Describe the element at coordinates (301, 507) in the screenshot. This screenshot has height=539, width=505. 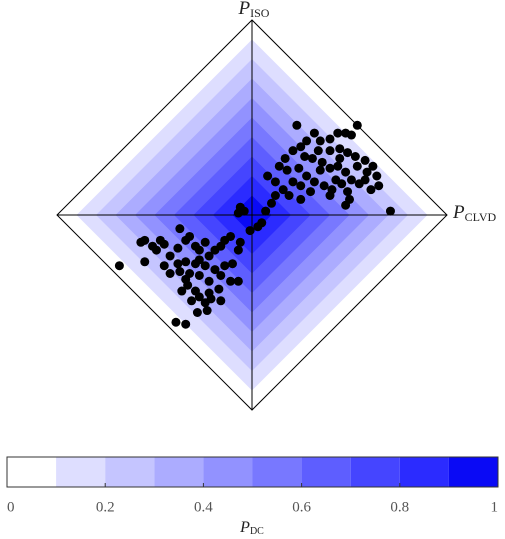
I see `colorbar-tick-label: 0.6` at that location.